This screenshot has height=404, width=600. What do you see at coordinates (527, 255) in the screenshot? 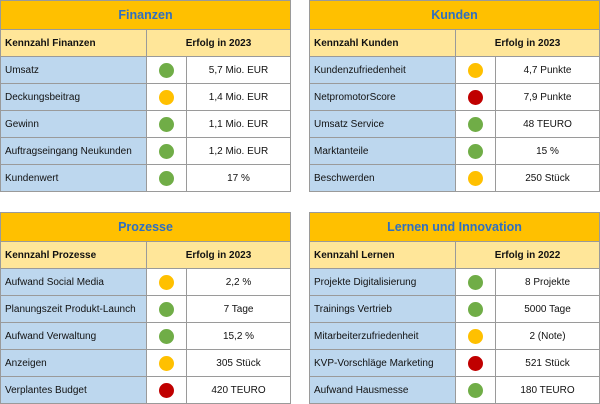
I see `header-value: Erfolg in 2022` at bounding box center [527, 255].